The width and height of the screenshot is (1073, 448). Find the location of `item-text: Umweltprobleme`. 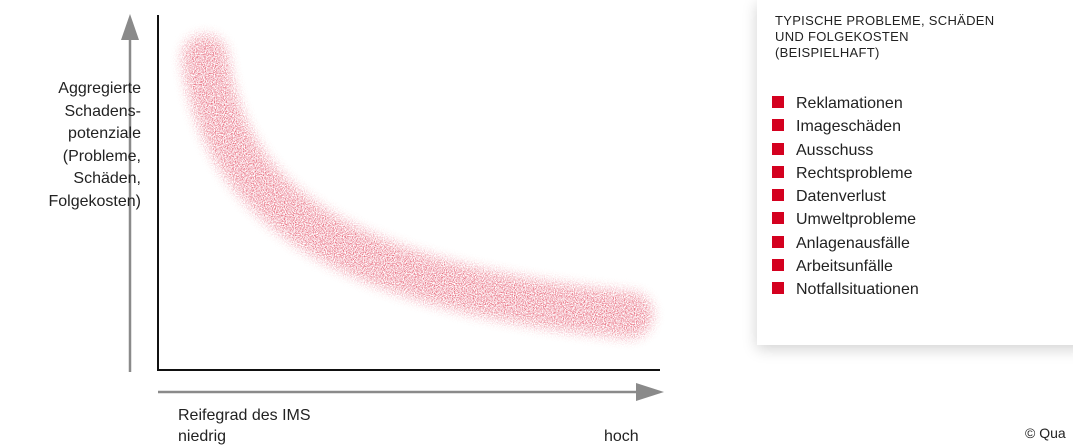

item-text: Umweltprobleme is located at coordinates (856, 220).